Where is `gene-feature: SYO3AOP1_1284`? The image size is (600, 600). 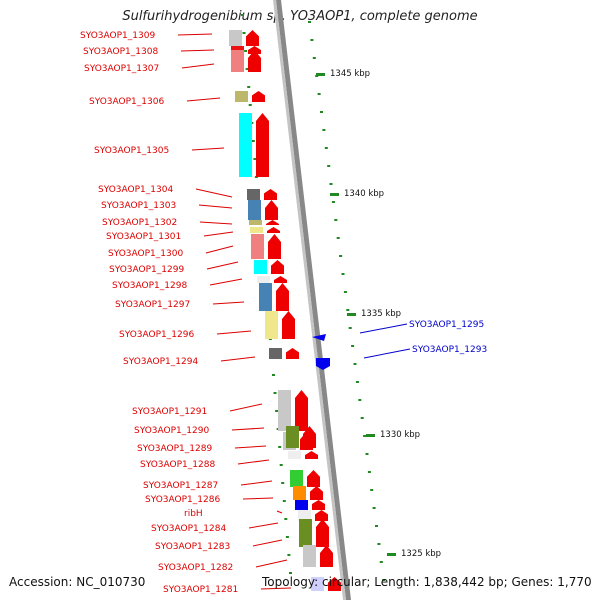 gene-feature: SYO3AOP1_1284 is located at coordinates (239, 522).